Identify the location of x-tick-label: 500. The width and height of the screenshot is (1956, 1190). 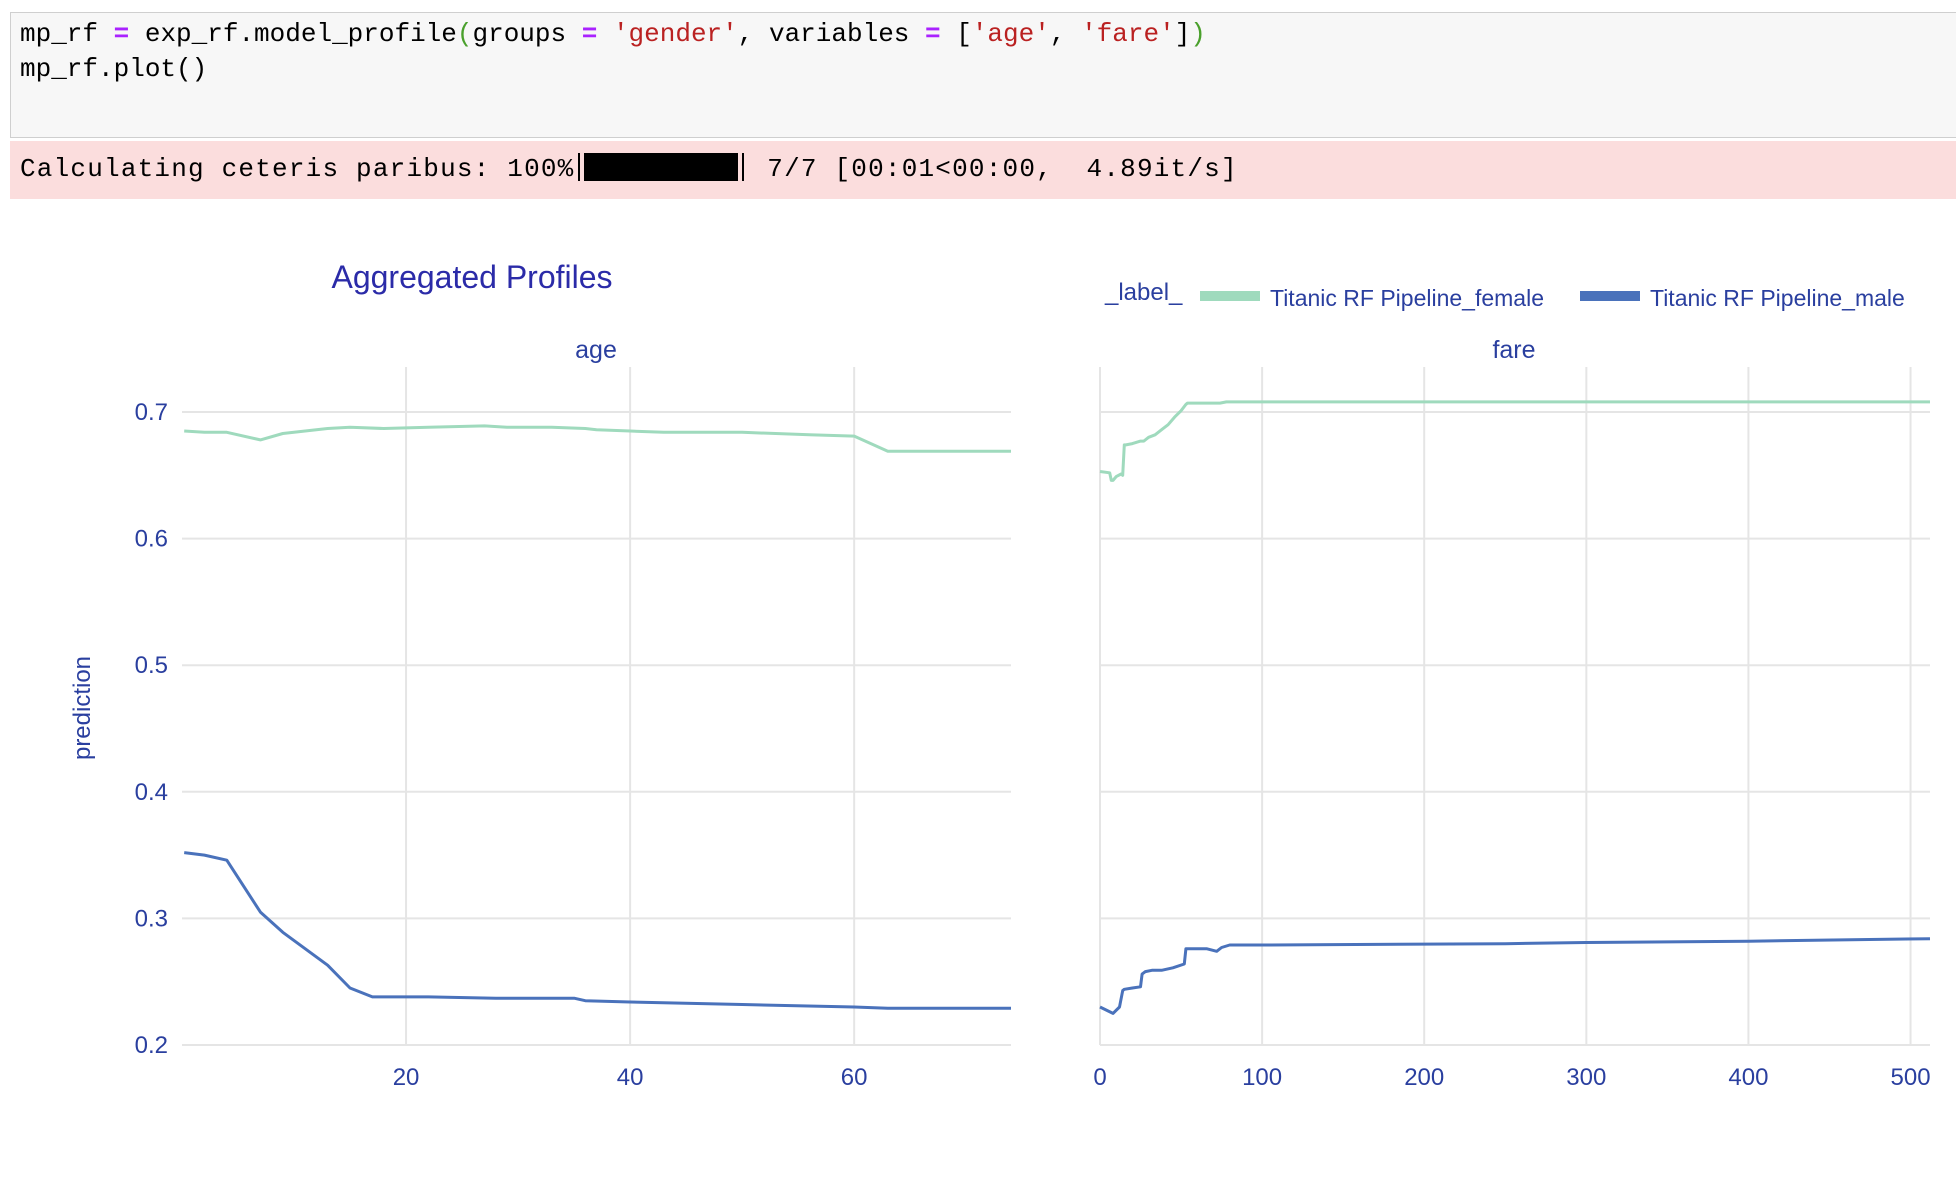
(1911, 1077).